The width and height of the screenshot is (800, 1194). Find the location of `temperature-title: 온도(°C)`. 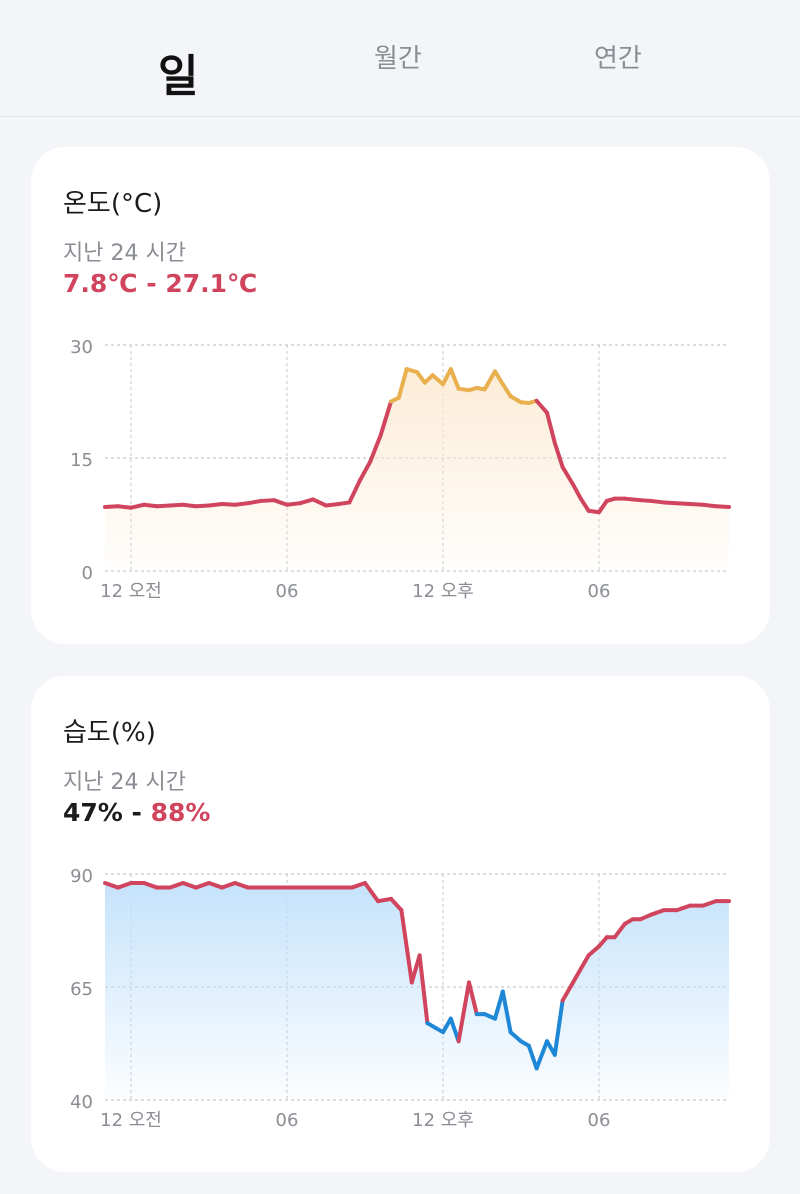

temperature-title: 온도(°C) is located at coordinates (113, 204).